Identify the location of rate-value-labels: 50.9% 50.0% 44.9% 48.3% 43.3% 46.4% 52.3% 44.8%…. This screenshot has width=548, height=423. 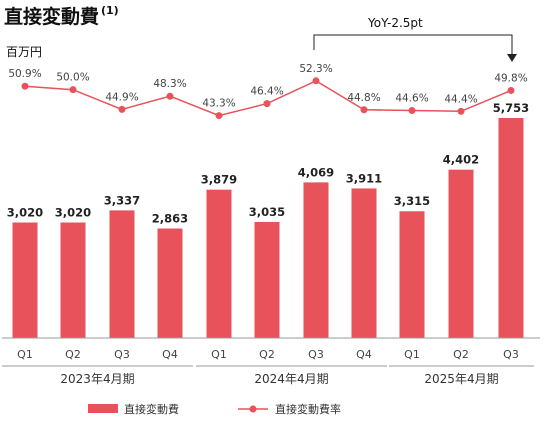
(267, 86).